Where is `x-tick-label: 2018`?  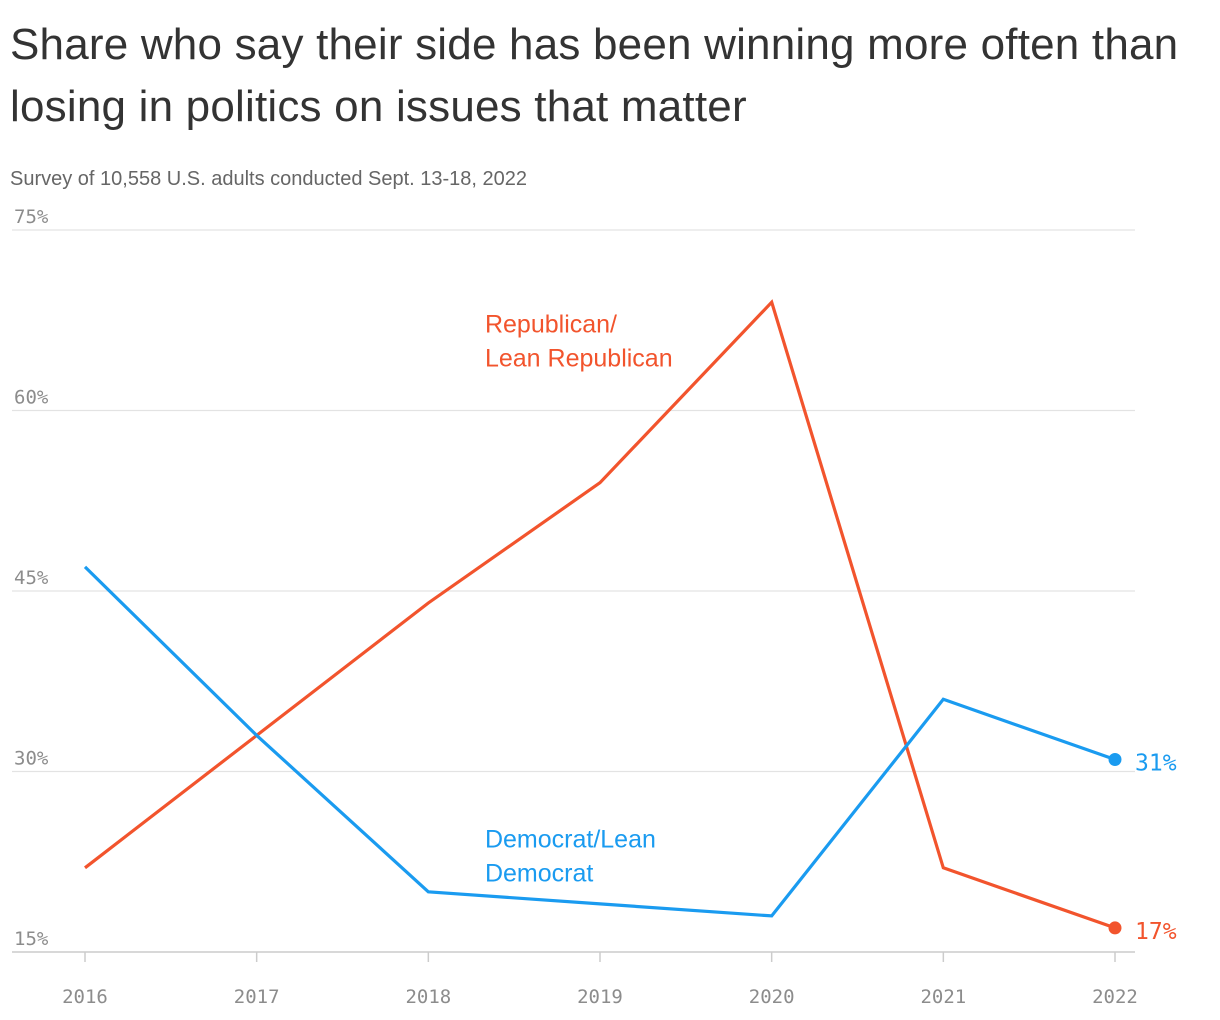
x-tick-label: 2018 is located at coordinates (428, 997).